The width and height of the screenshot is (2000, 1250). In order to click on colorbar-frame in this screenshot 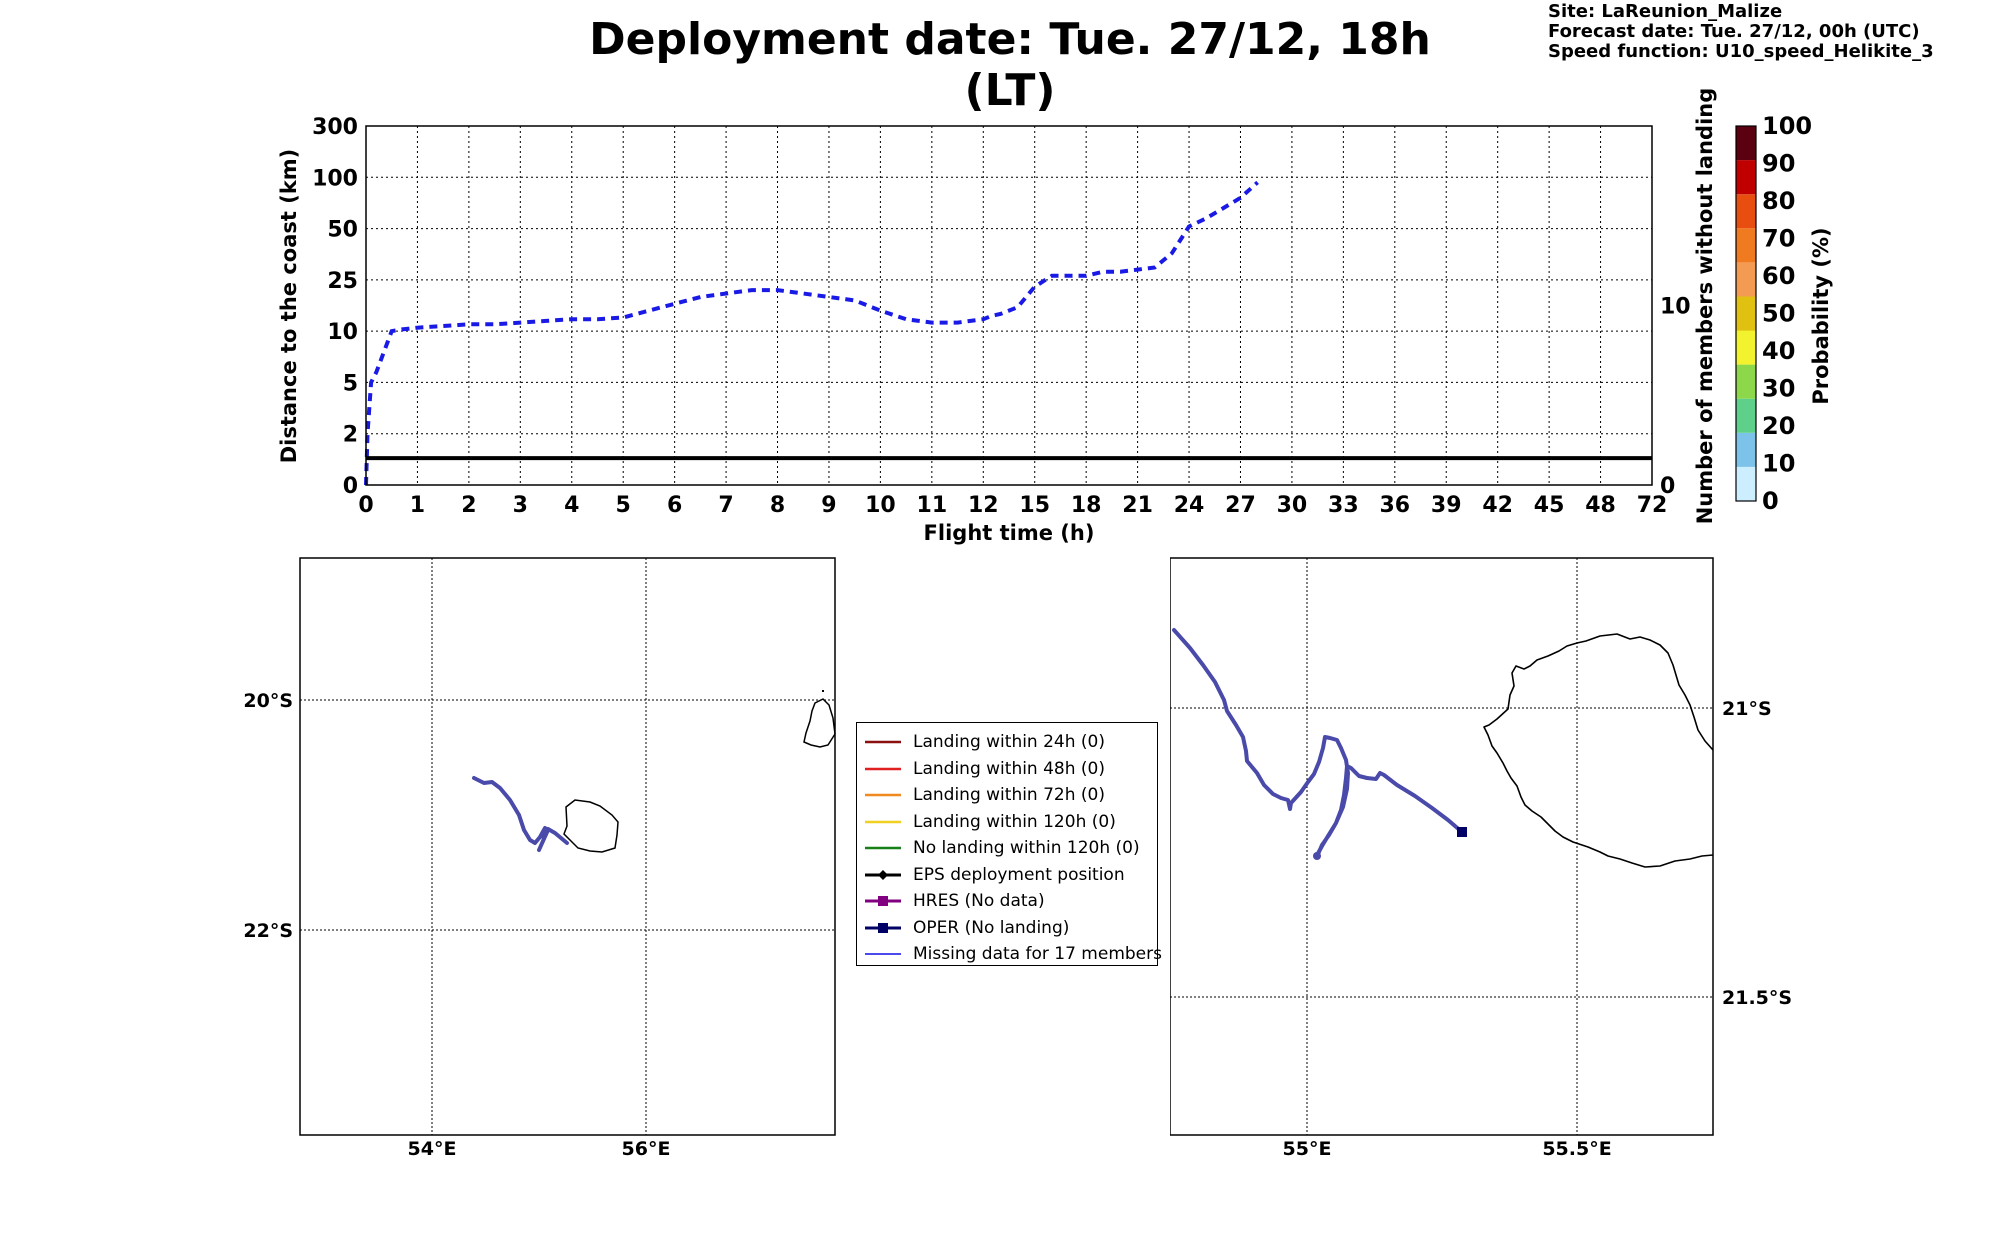, I will do `click(1746, 313)`.